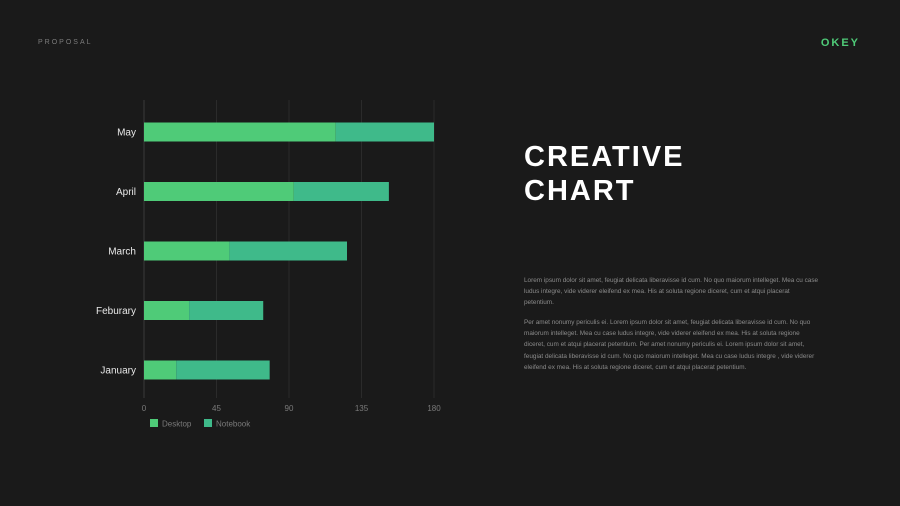 This screenshot has width=900, height=506. I want to click on header-proposal-label: PROPOSAL, so click(65, 42).